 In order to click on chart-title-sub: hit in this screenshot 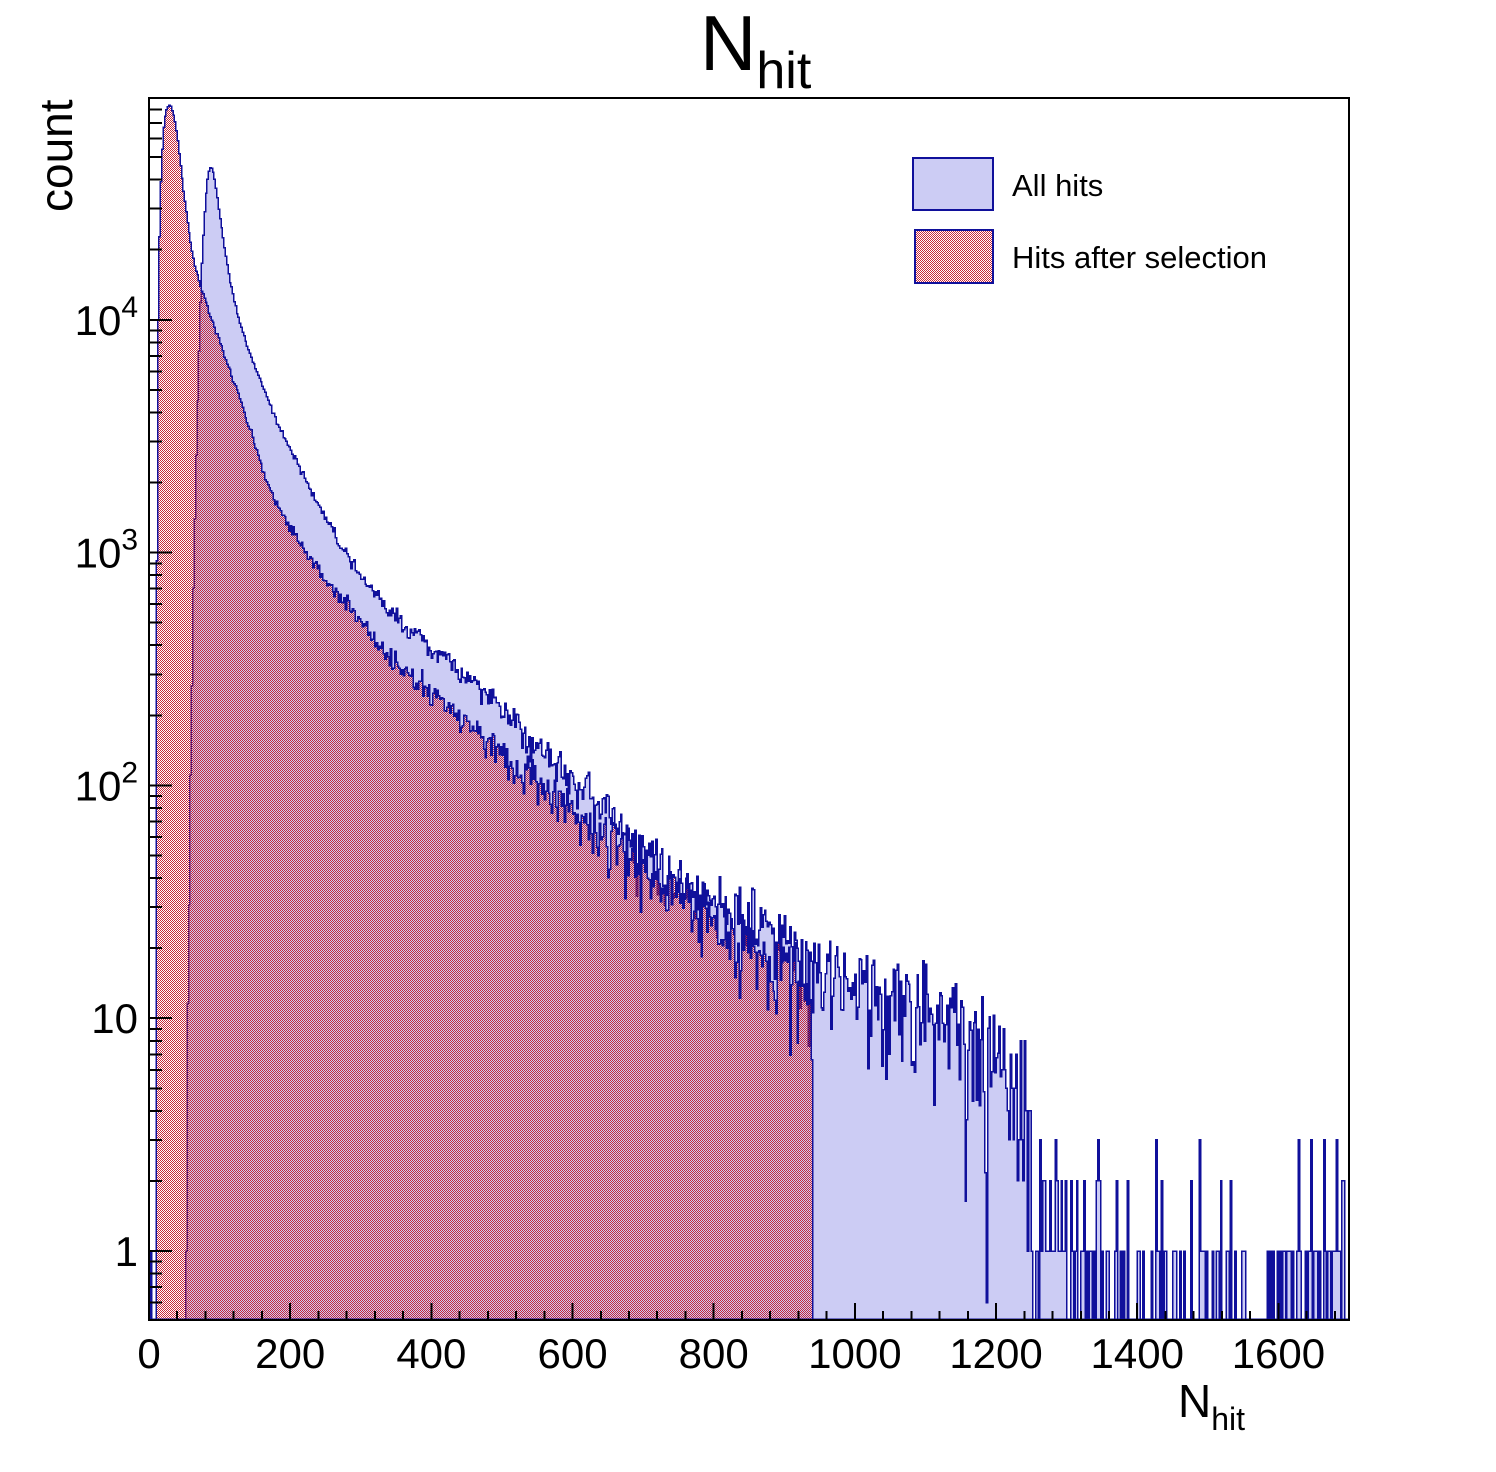, I will do `click(783, 71)`.